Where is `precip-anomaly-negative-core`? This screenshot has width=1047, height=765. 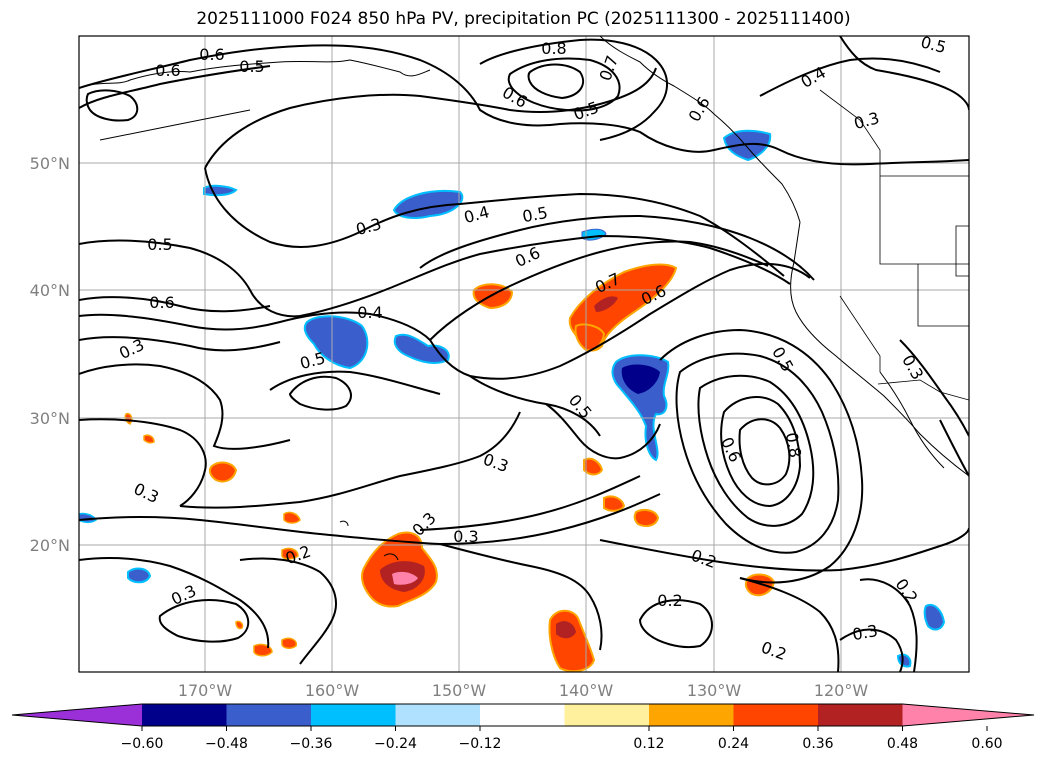 precip-anomaly-negative-core is located at coordinates (640, 379).